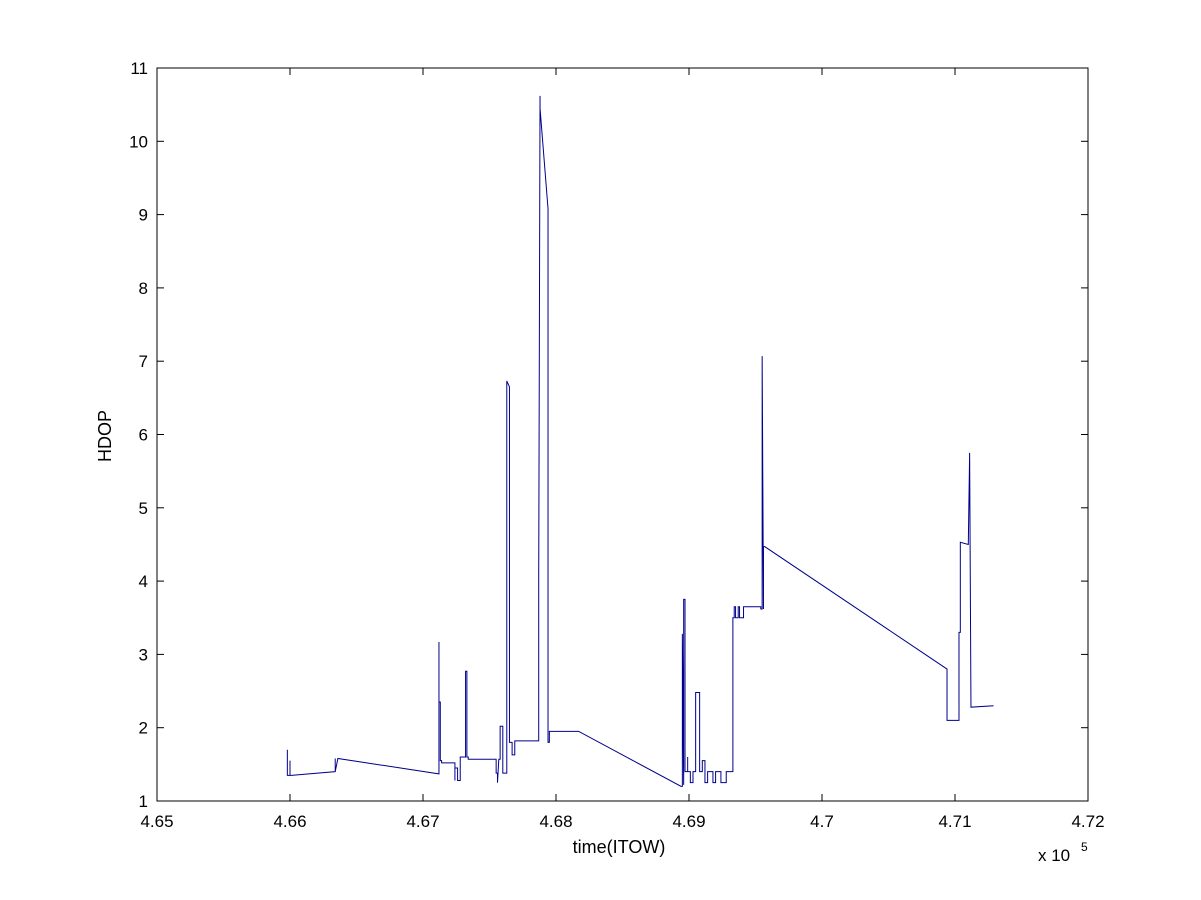  I want to click on x-tick-label: 4.7, so click(822, 821).